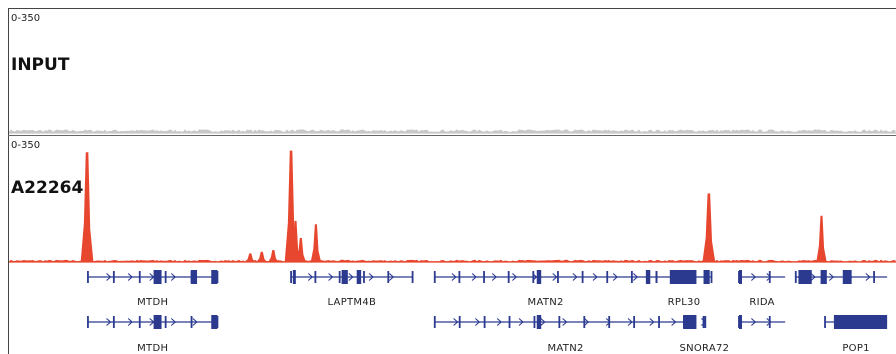 The height and width of the screenshot is (354, 896). I want to click on gene-label: LAPTM4B, so click(351, 302).